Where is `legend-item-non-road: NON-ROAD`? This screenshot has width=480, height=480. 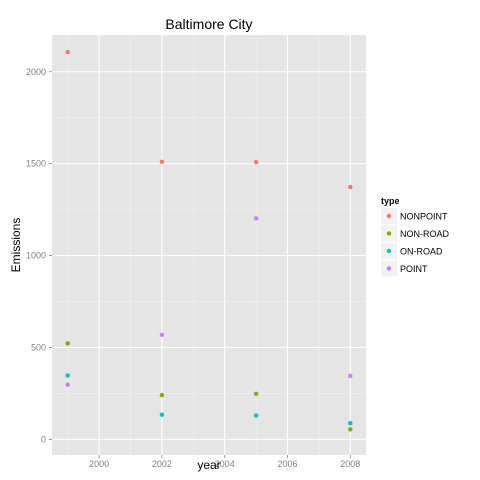
legend-item-non-road: NON-ROAD is located at coordinates (415, 233).